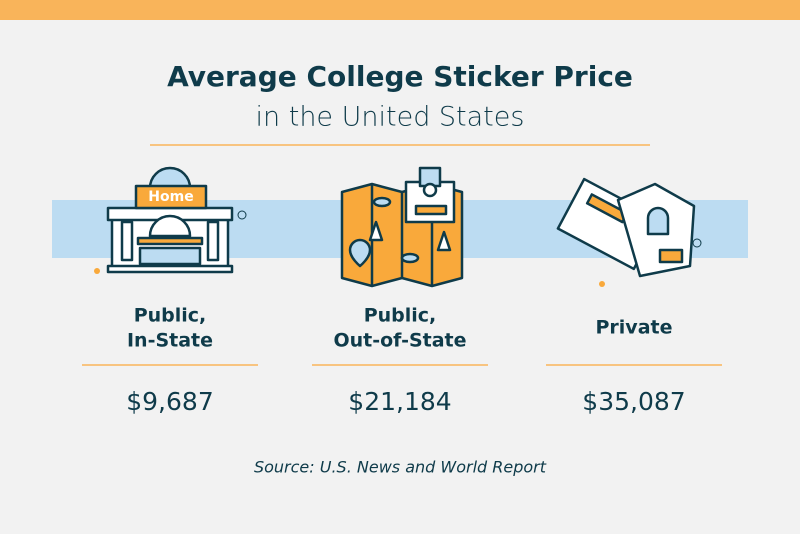  Describe the element at coordinates (390, 117) in the screenshot. I see `subtitle: in the United States` at that location.